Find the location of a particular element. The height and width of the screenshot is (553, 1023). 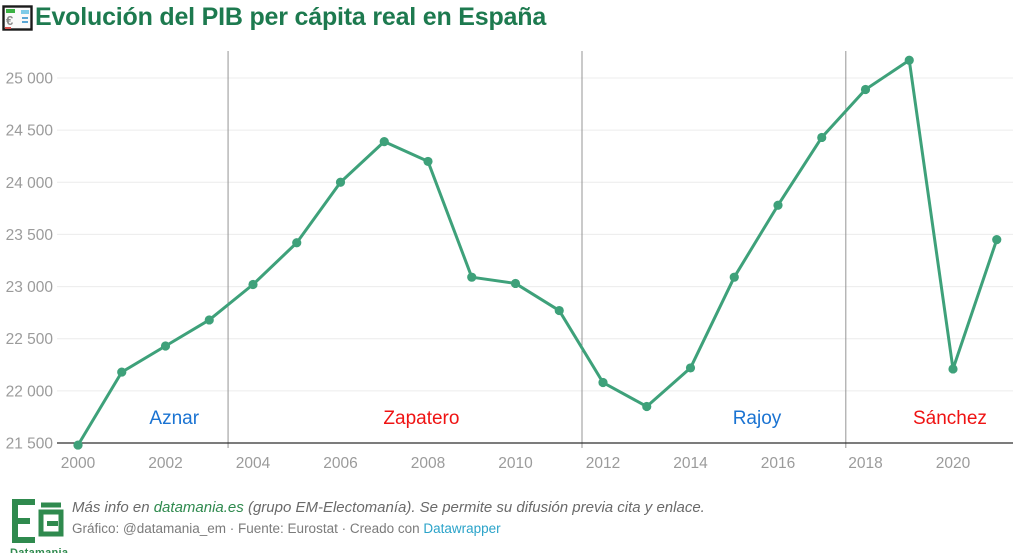

datamania-logo-text: Datamania is located at coordinates (39, 550).